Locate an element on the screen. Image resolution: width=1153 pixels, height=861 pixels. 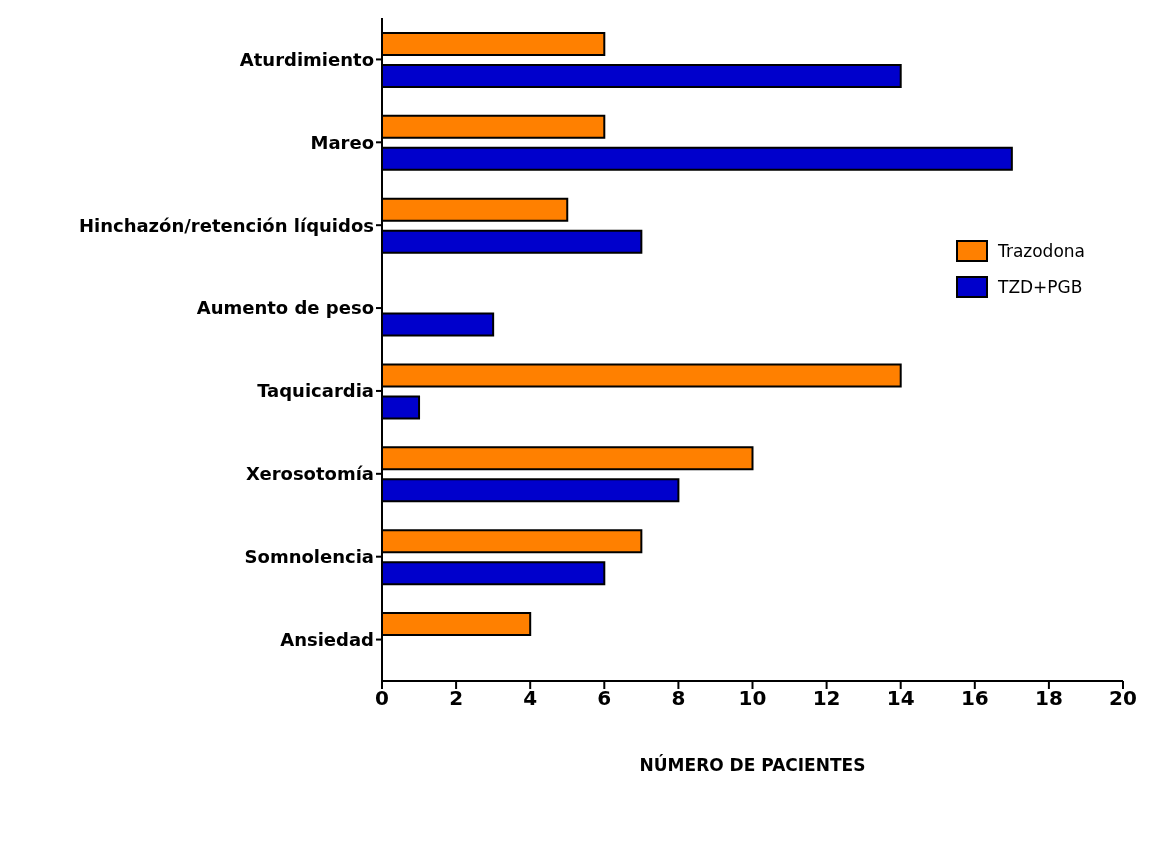
legend-label: TZD+PGB is located at coordinates (1040, 287).